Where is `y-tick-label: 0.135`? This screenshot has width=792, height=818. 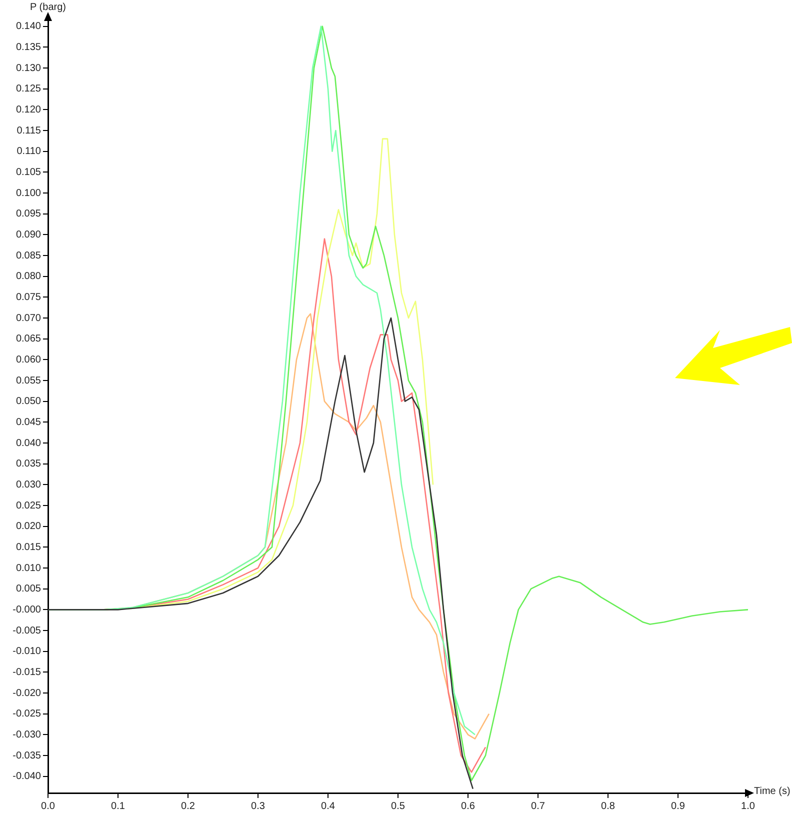
y-tick-label: 0.135 is located at coordinates (29, 47).